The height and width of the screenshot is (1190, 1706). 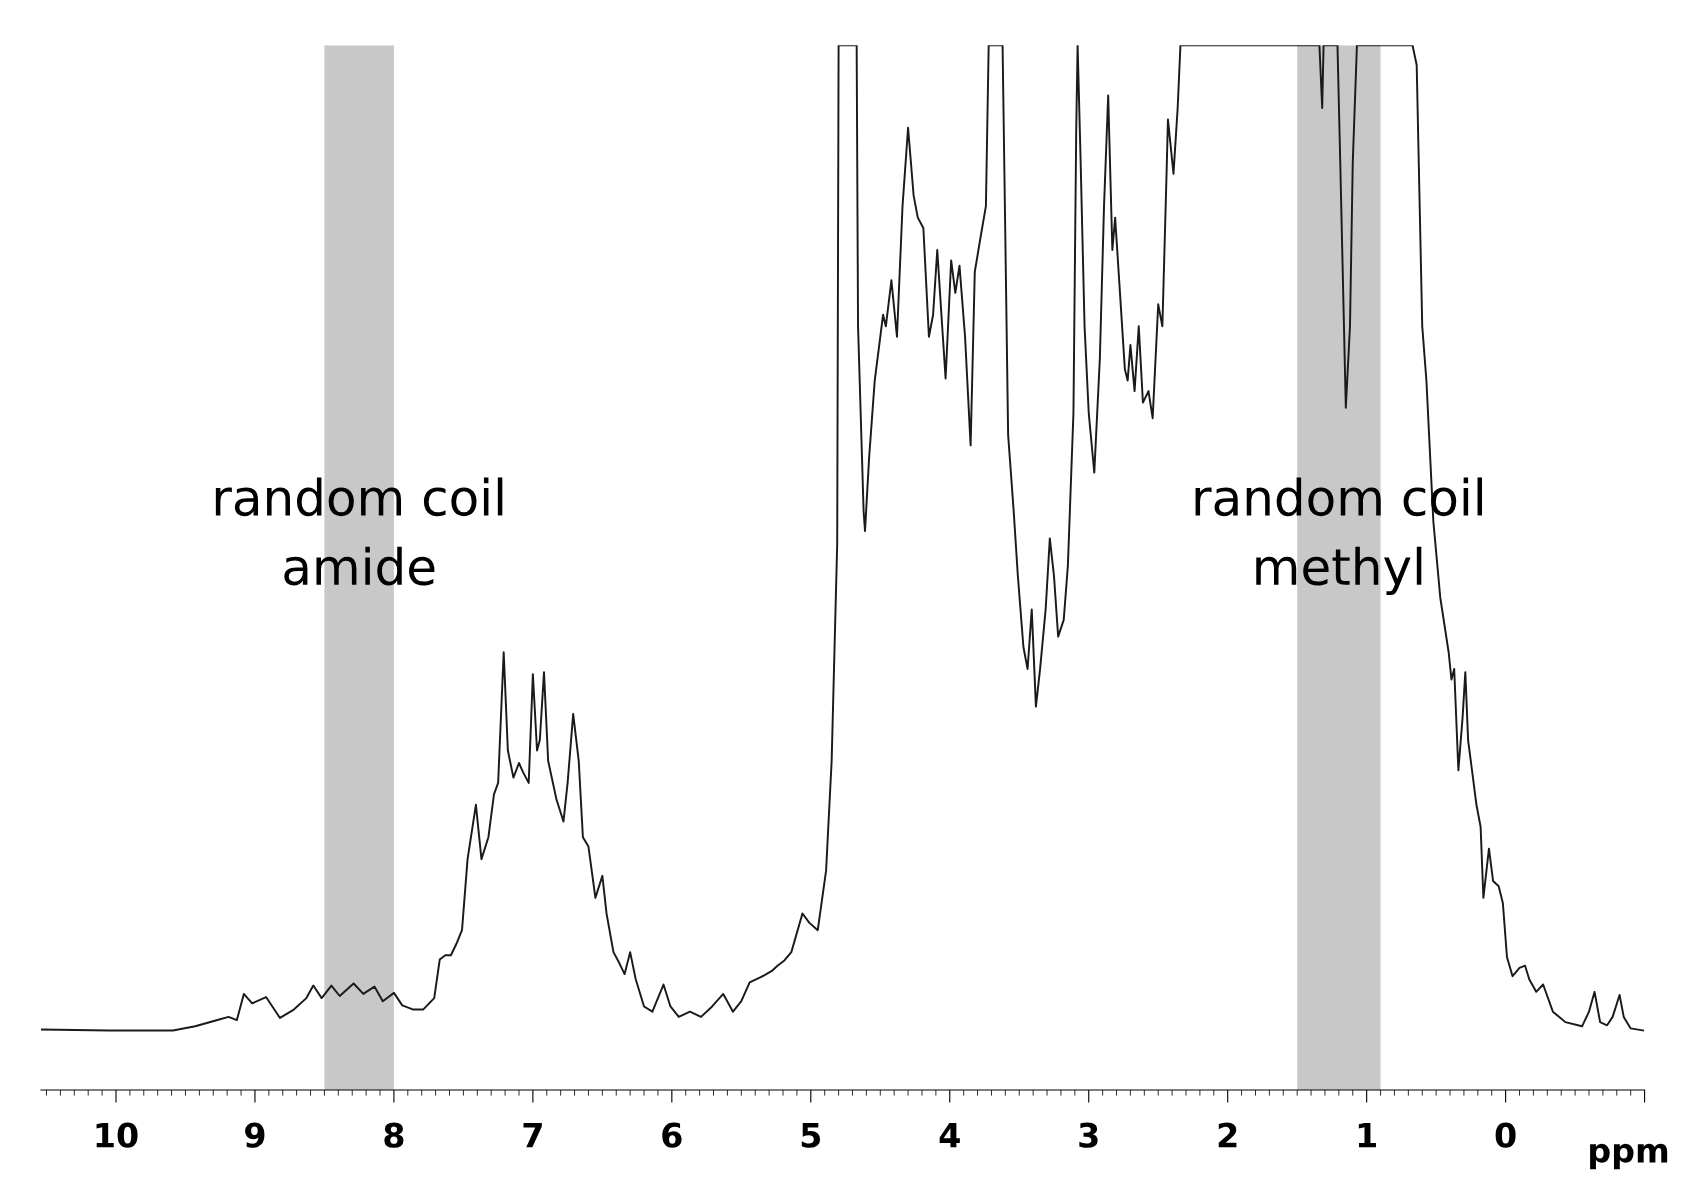 I want to click on x-tick-label: 6, so click(x=672, y=1135).